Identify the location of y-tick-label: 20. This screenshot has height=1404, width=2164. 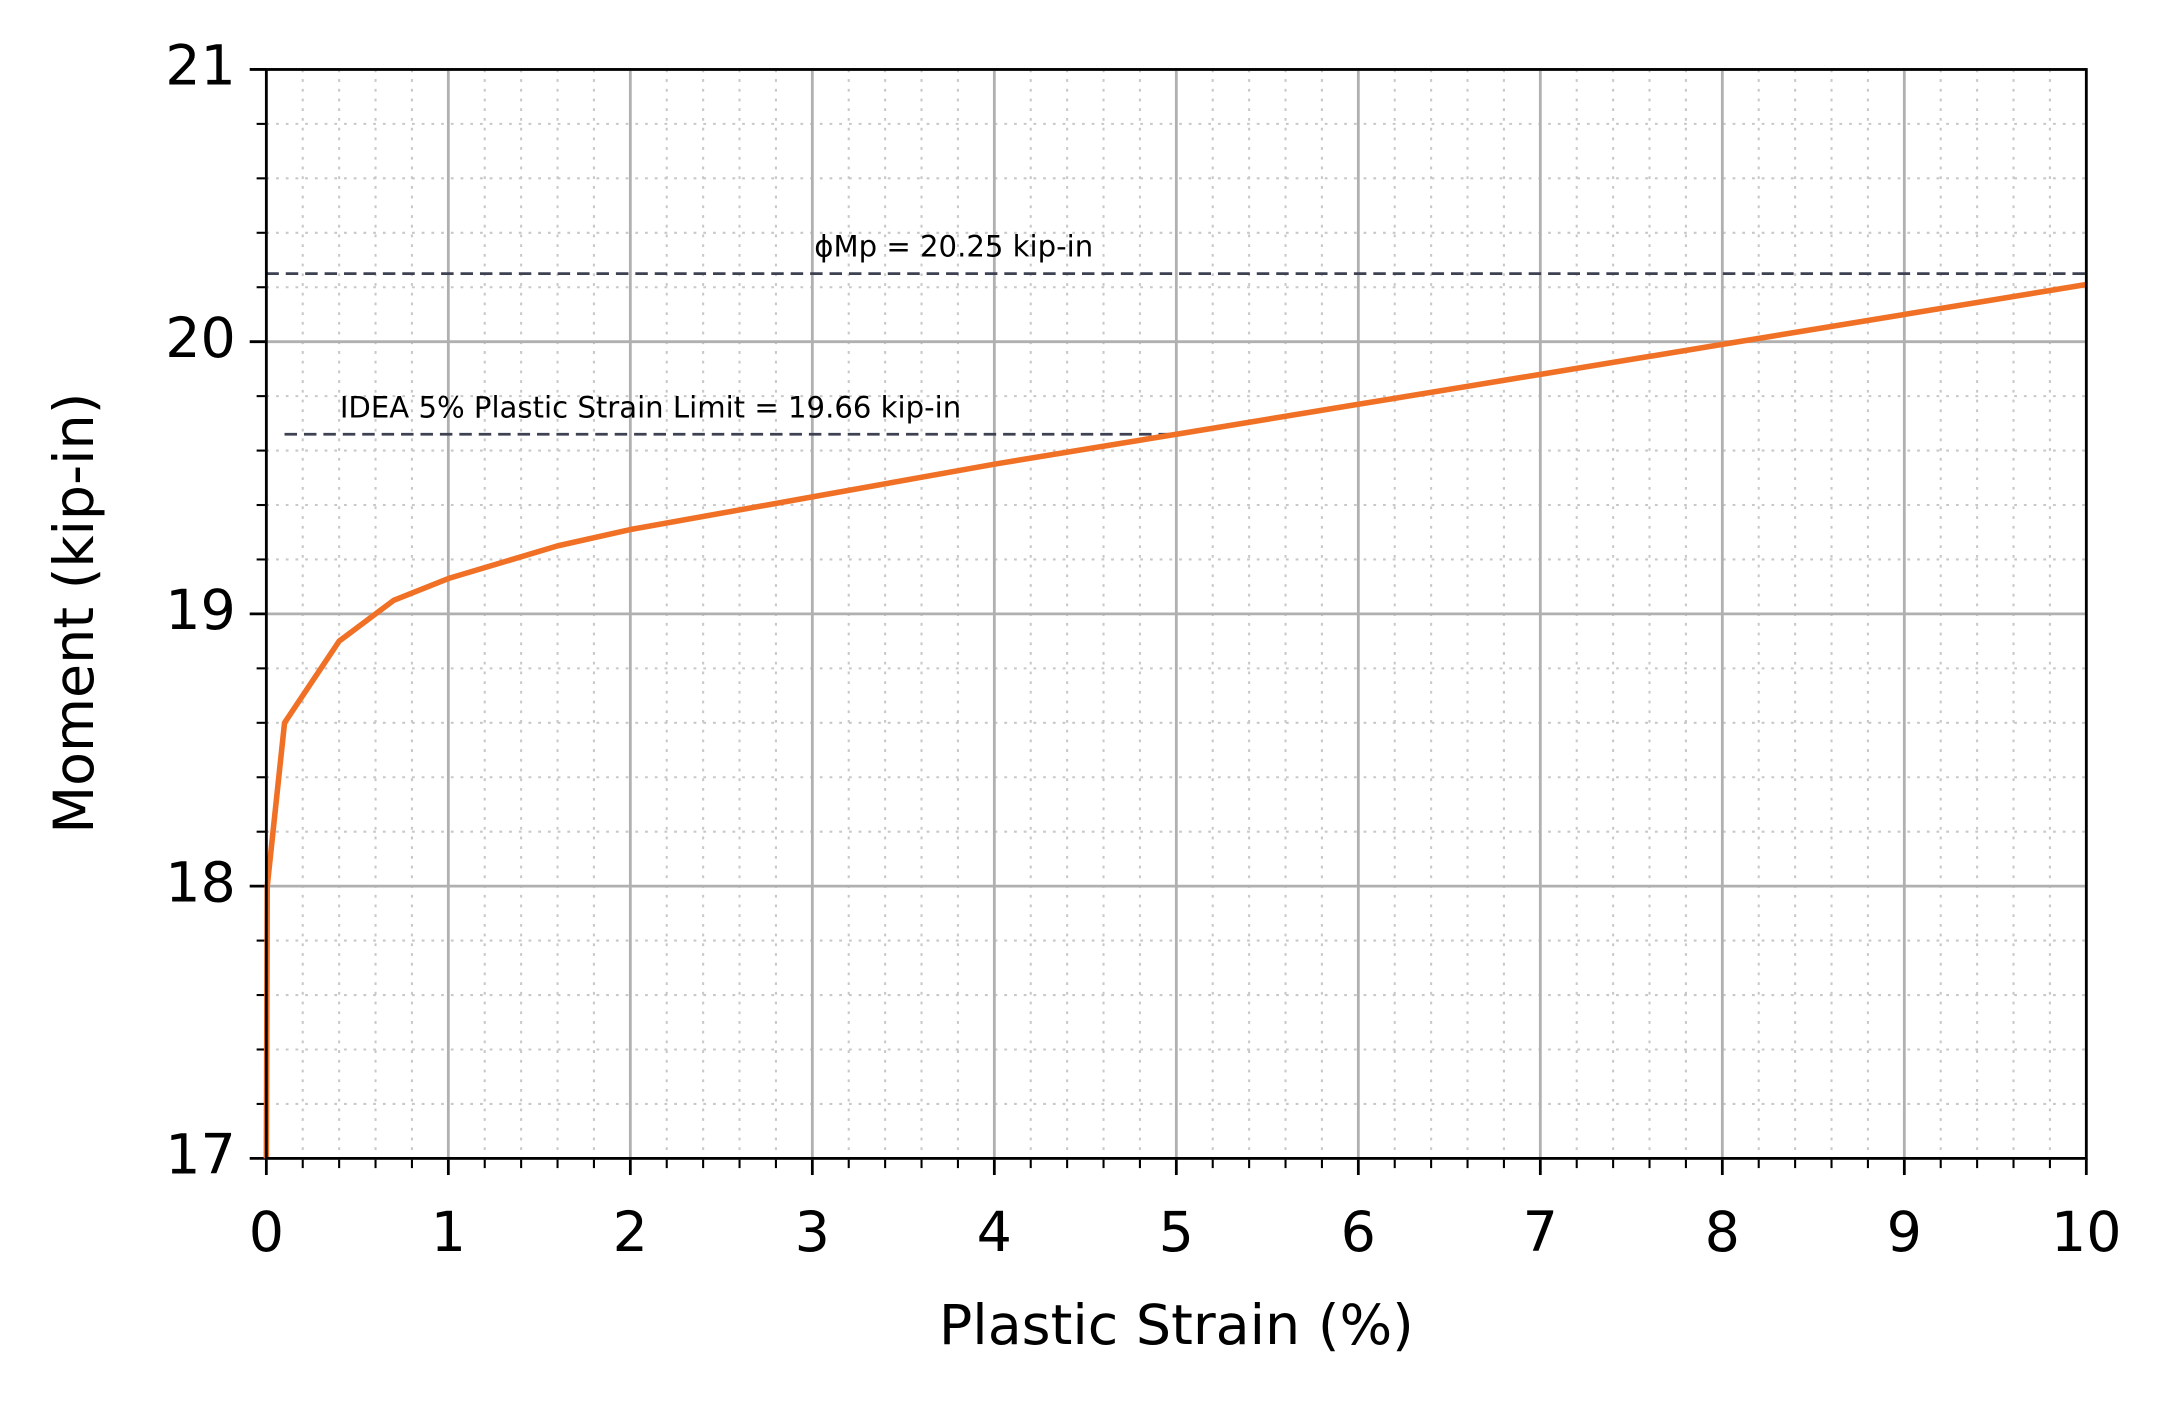
(200, 339).